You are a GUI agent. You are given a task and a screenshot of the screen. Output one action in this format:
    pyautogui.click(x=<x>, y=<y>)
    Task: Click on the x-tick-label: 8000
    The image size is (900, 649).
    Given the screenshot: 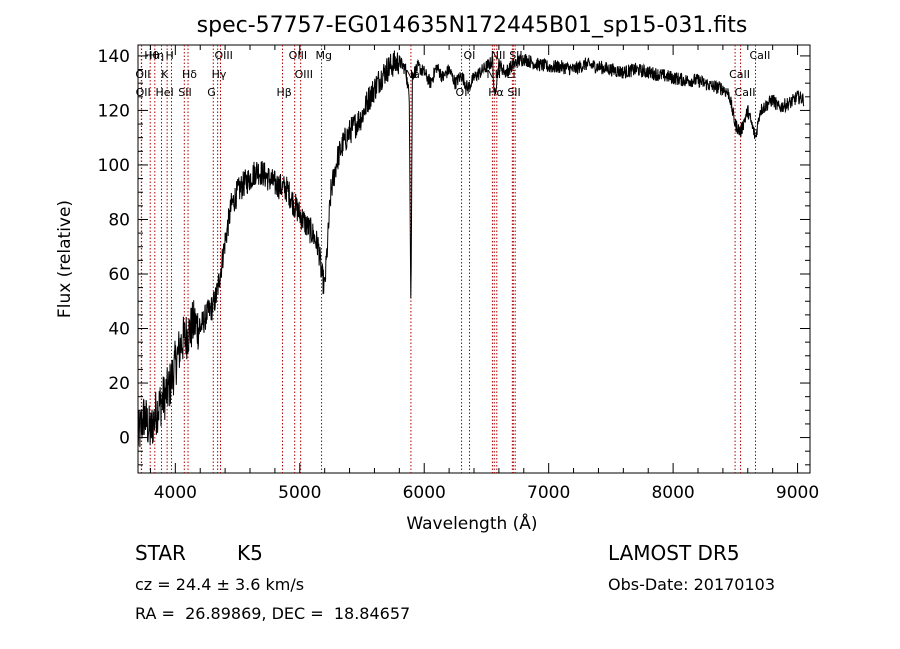 What is the action you would take?
    pyautogui.click(x=672, y=493)
    